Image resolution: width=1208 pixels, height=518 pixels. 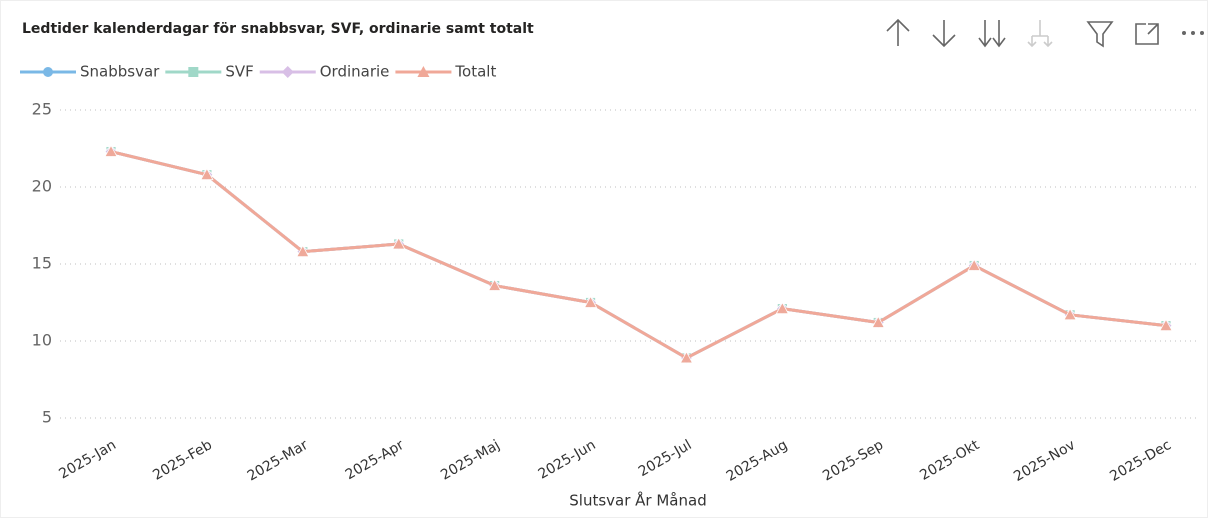 What do you see at coordinates (637, 500) in the screenshot?
I see `x-axis-title: Slutsvar År Månad` at bounding box center [637, 500].